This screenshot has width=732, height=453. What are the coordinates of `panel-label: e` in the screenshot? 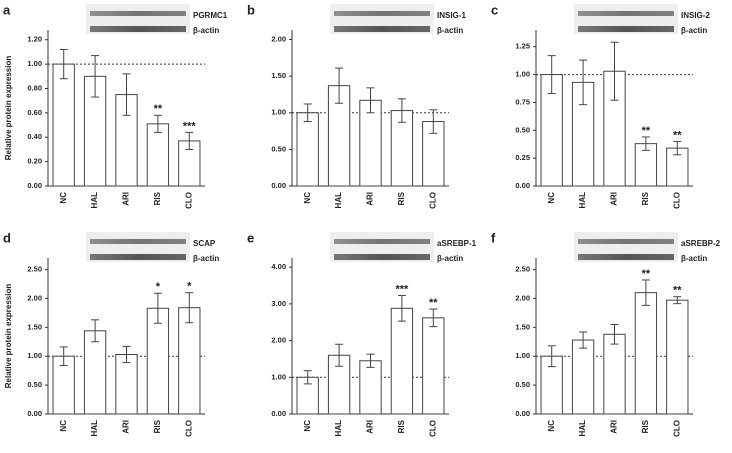 It's located at (250, 237).